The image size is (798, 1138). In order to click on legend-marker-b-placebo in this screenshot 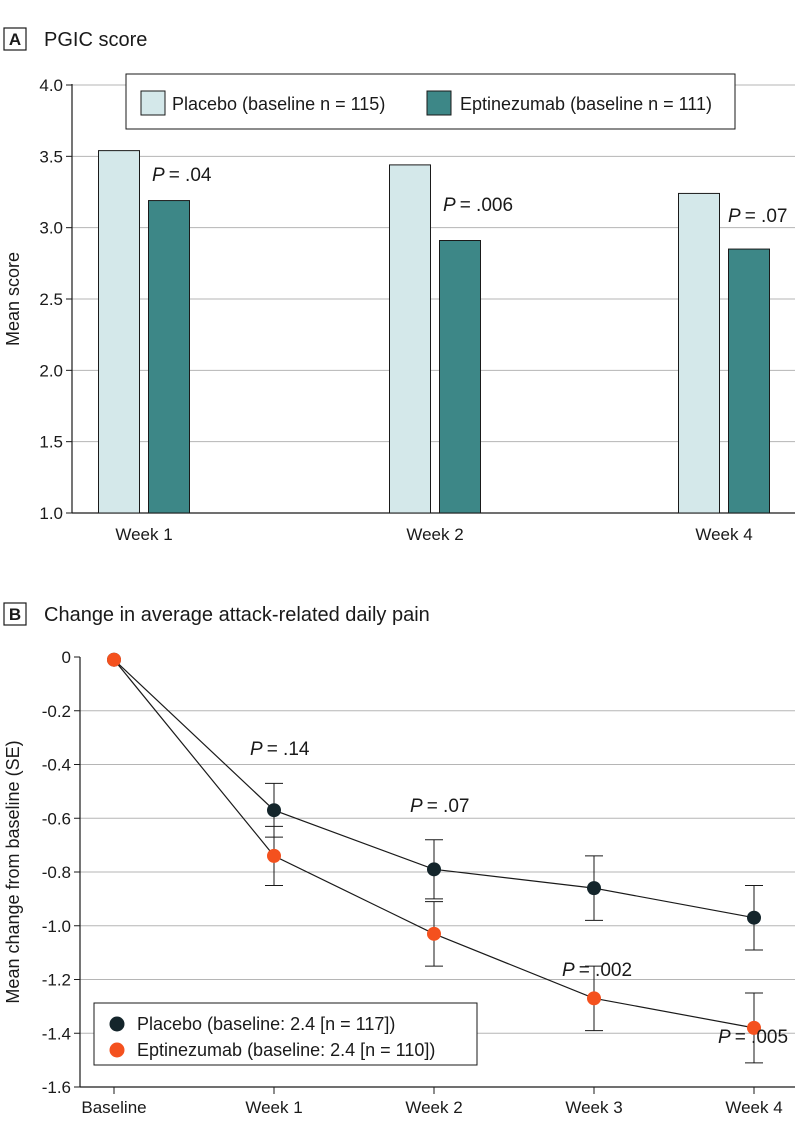, I will do `click(117, 1024)`.